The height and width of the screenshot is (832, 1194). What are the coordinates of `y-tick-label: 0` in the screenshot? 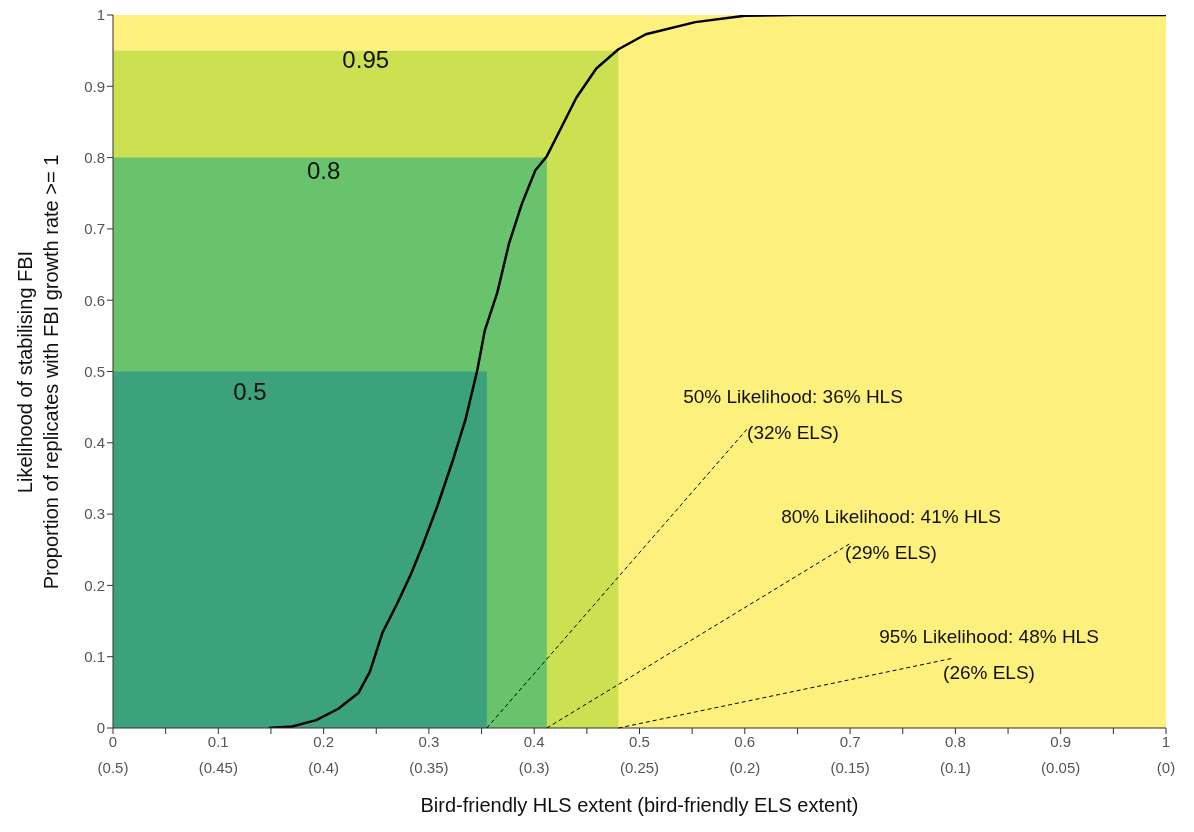 It's located at (100, 728).